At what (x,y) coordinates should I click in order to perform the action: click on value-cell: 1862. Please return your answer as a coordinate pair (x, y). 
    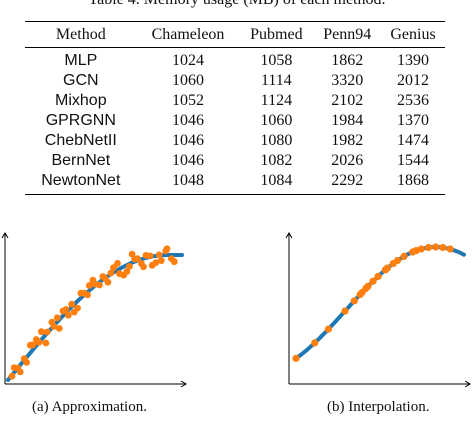
    Looking at the image, I should click on (347, 60).